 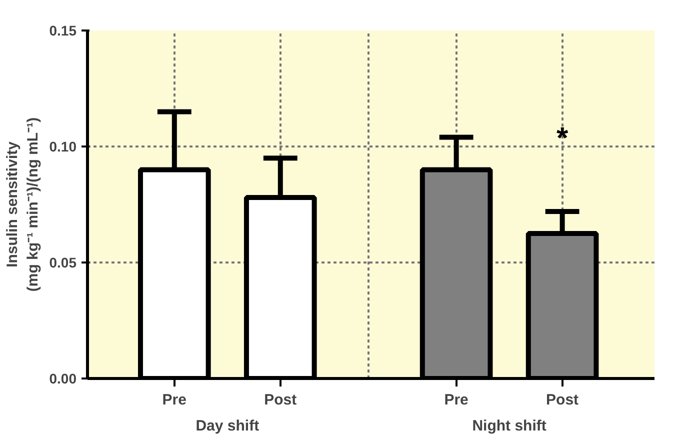 What do you see at coordinates (63, 262) in the screenshot?
I see `y-tick-label: 0.05` at bounding box center [63, 262].